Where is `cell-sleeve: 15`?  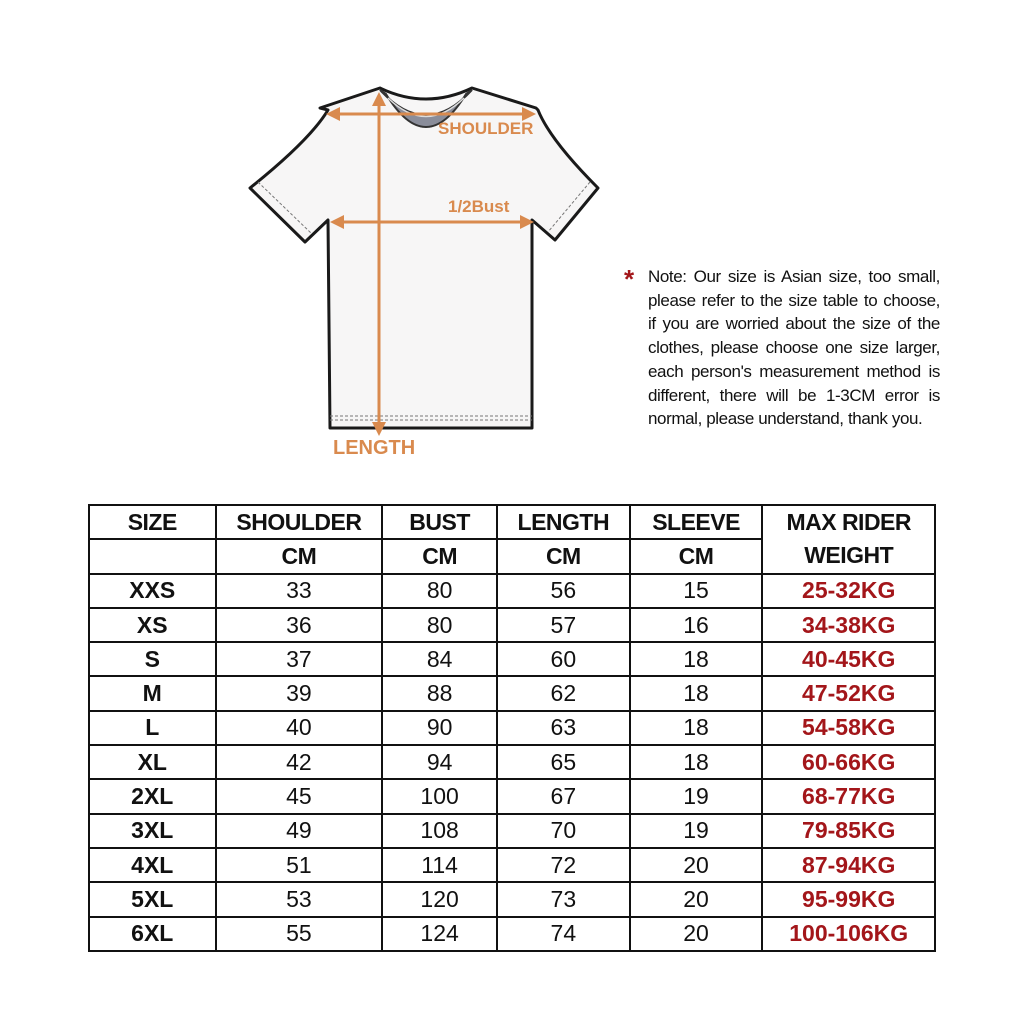
cell-sleeve: 15 is located at coordinates (696, 590).